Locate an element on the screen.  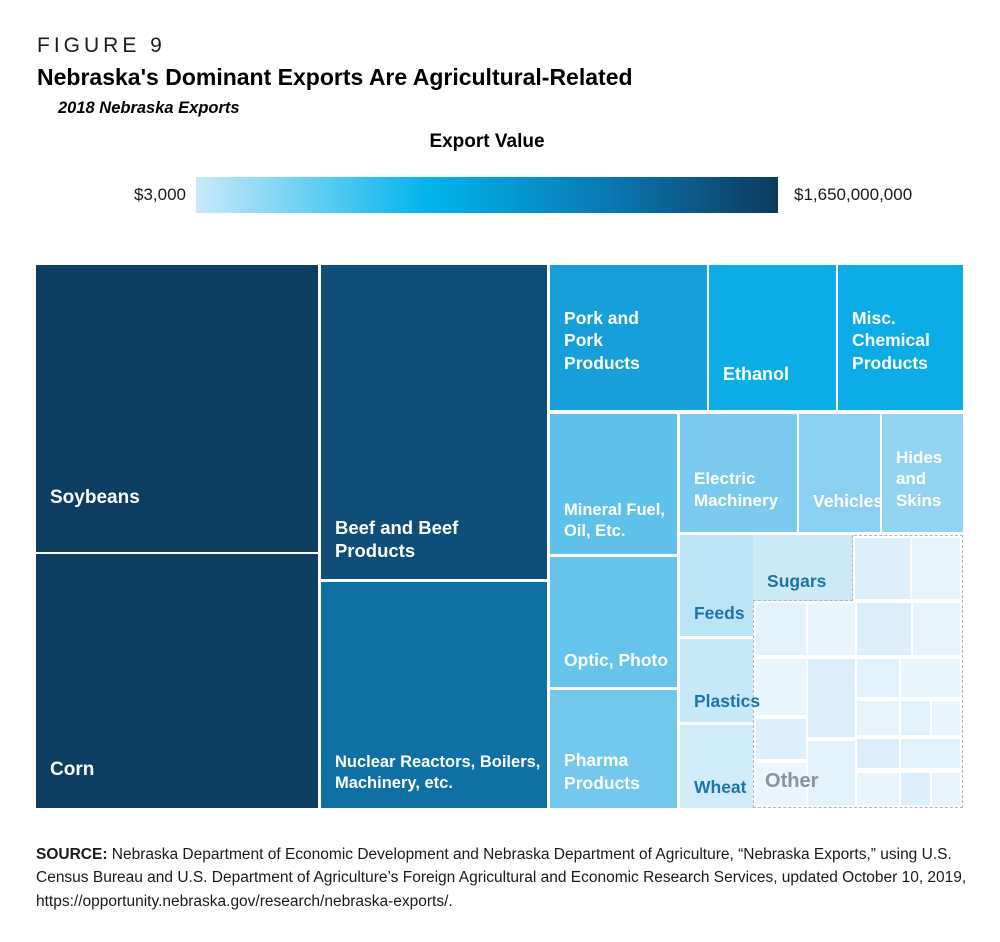
treemap-cell-label: Electric Machinery is located at coordinates (736, 490).